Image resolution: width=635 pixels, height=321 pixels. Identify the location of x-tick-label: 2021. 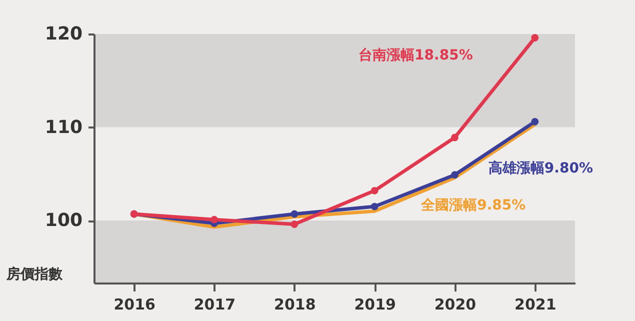
(535, 305).